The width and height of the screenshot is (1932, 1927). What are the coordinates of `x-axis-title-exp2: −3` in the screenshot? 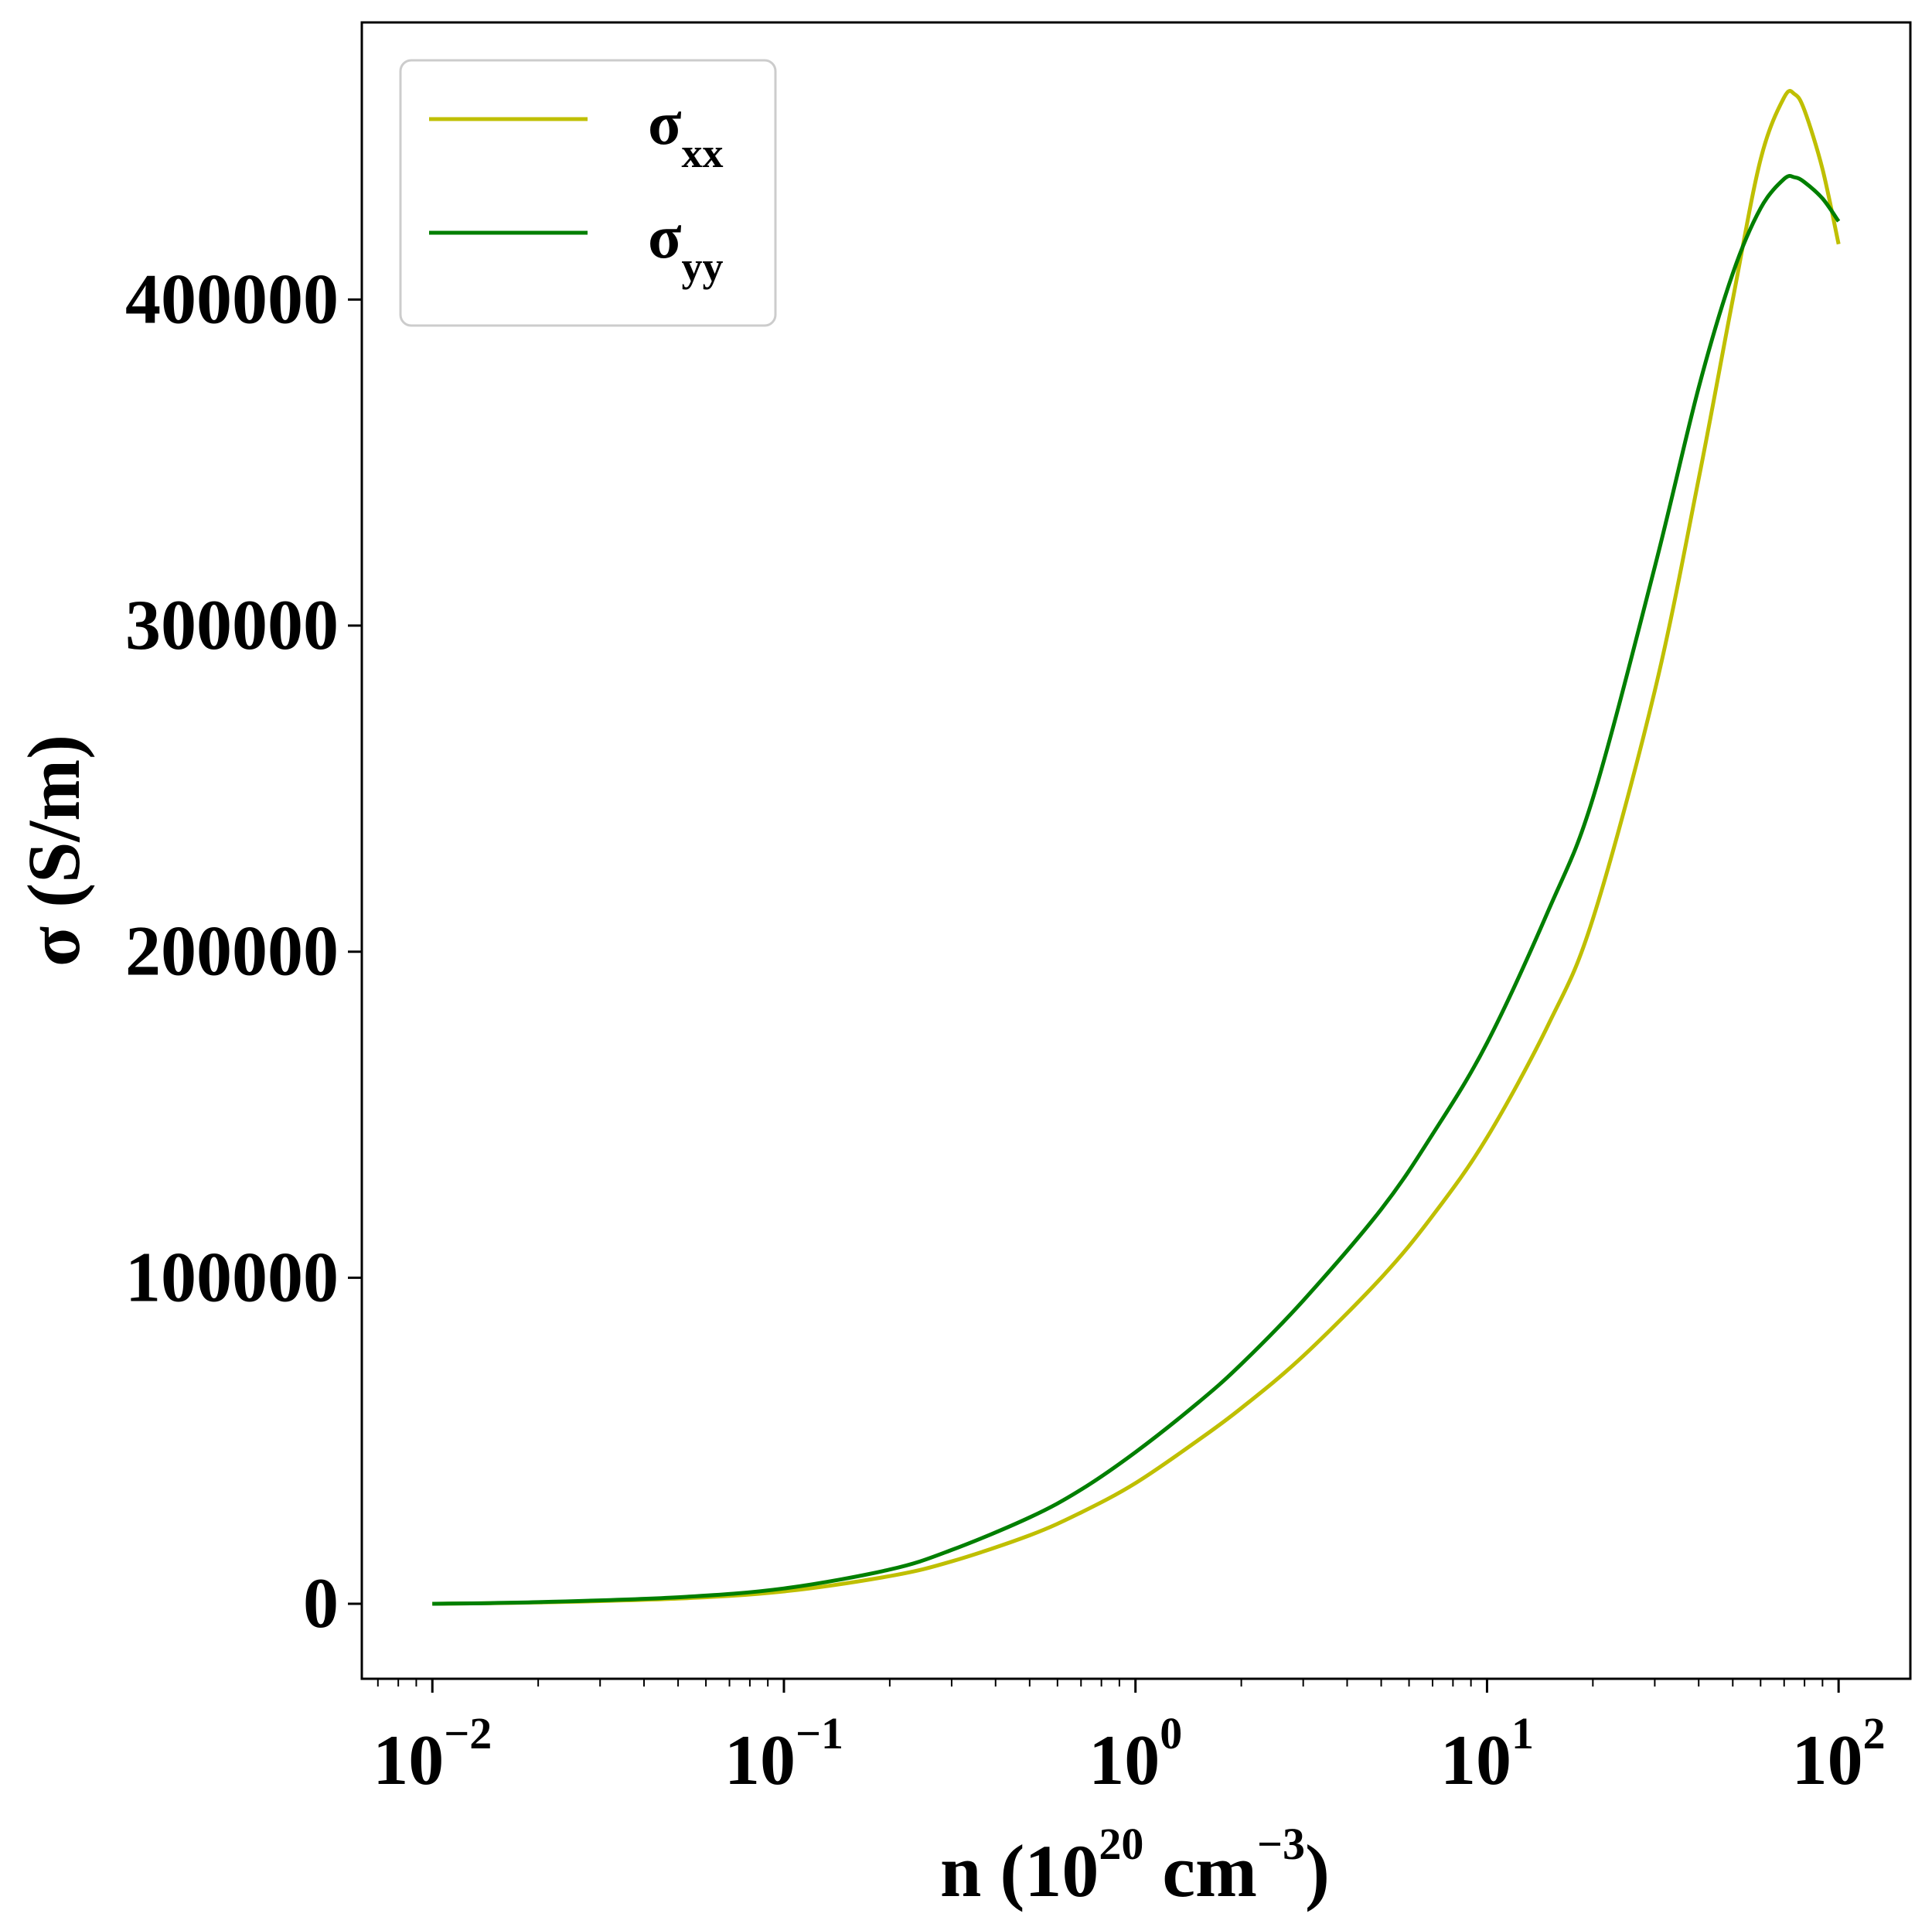 It's located at (1281, 1844).